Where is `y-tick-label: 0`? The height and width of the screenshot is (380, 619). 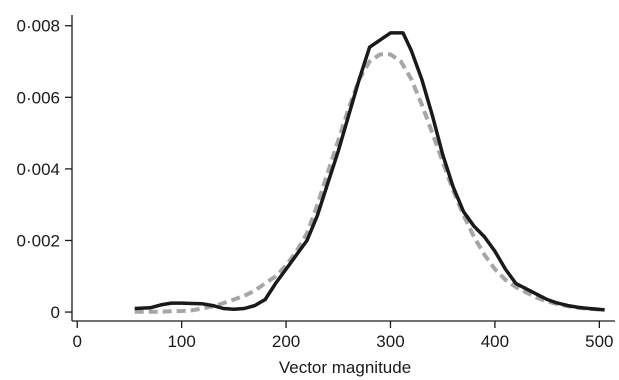 y-tick-label: 0 is located at coordinates (55, 312).